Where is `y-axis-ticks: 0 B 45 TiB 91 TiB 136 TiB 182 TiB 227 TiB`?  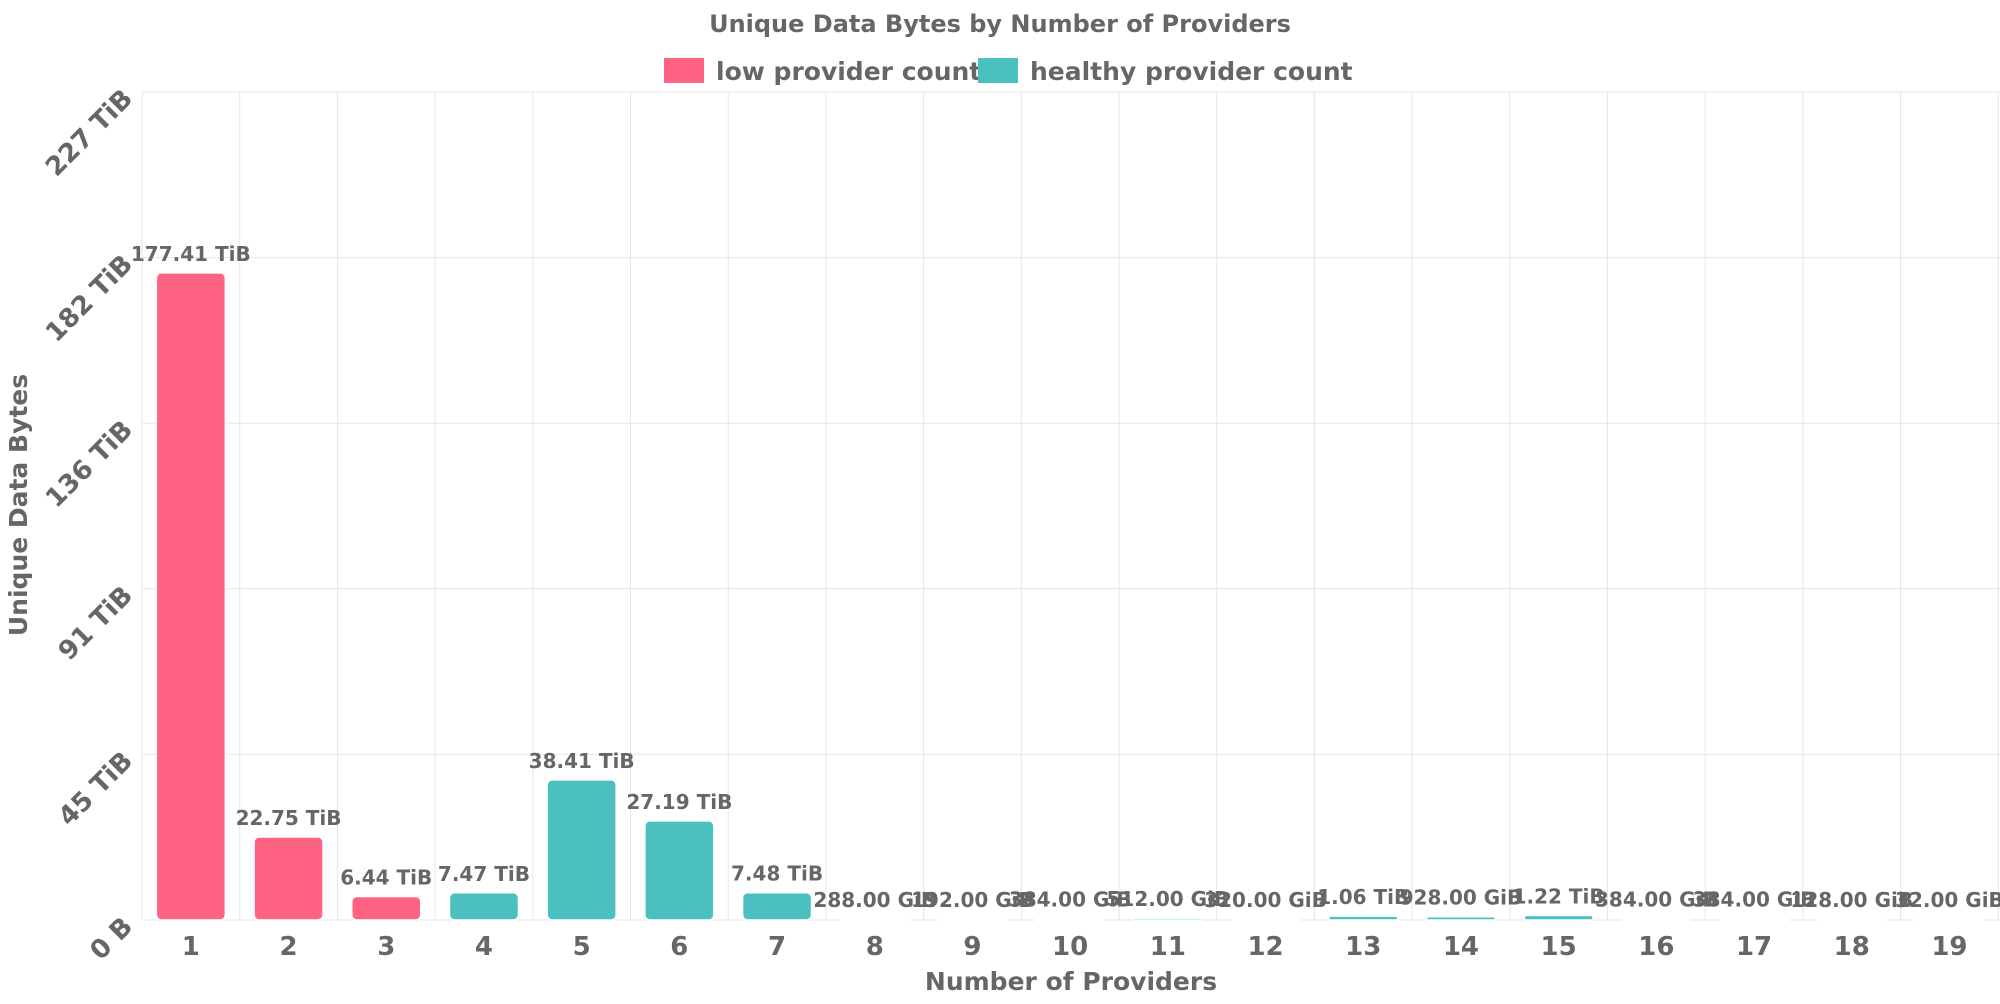
y-axis-ticks: 0 B 45 TiB 91 TiB 136 TiB 182 TiB 227 TiB is located at coordinates (89, 525).